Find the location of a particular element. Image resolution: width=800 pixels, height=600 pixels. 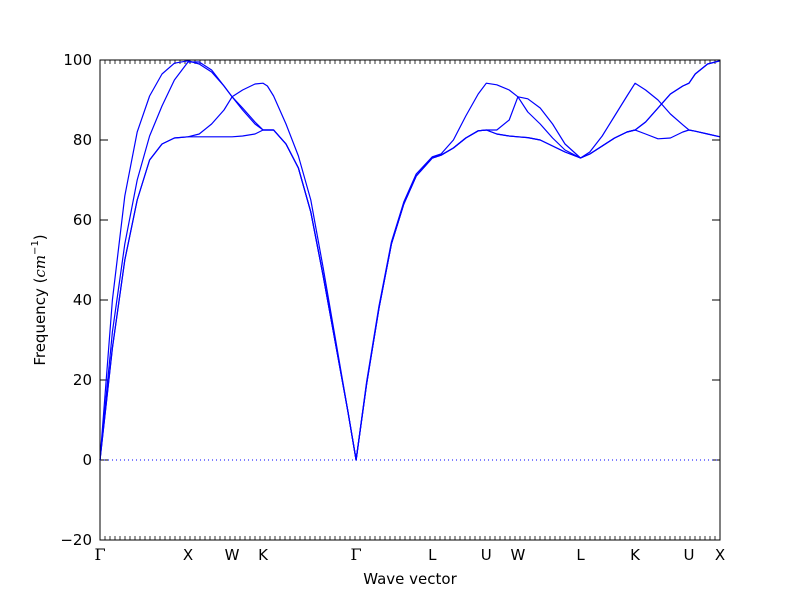

y-tick-label: 40 is located at coordinates (82, 300).